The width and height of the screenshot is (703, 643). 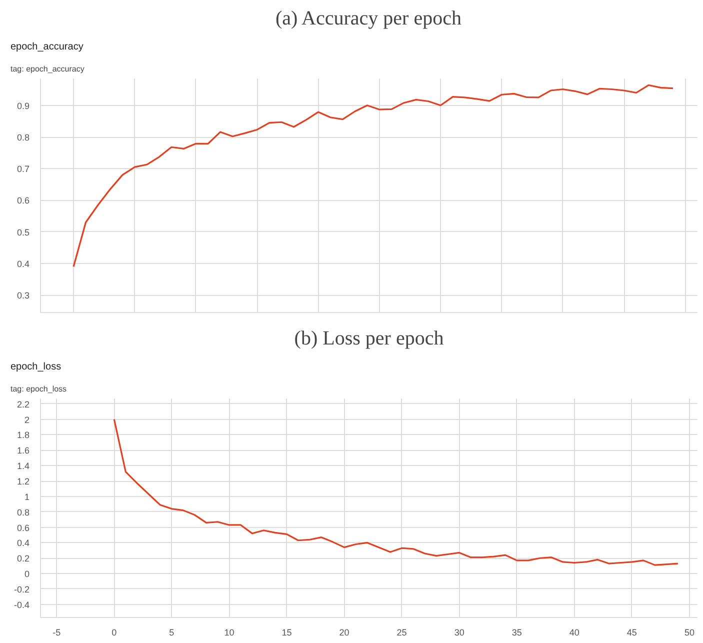 I want to click on y-tick-label: 1.6, so click(x=23, y=451).